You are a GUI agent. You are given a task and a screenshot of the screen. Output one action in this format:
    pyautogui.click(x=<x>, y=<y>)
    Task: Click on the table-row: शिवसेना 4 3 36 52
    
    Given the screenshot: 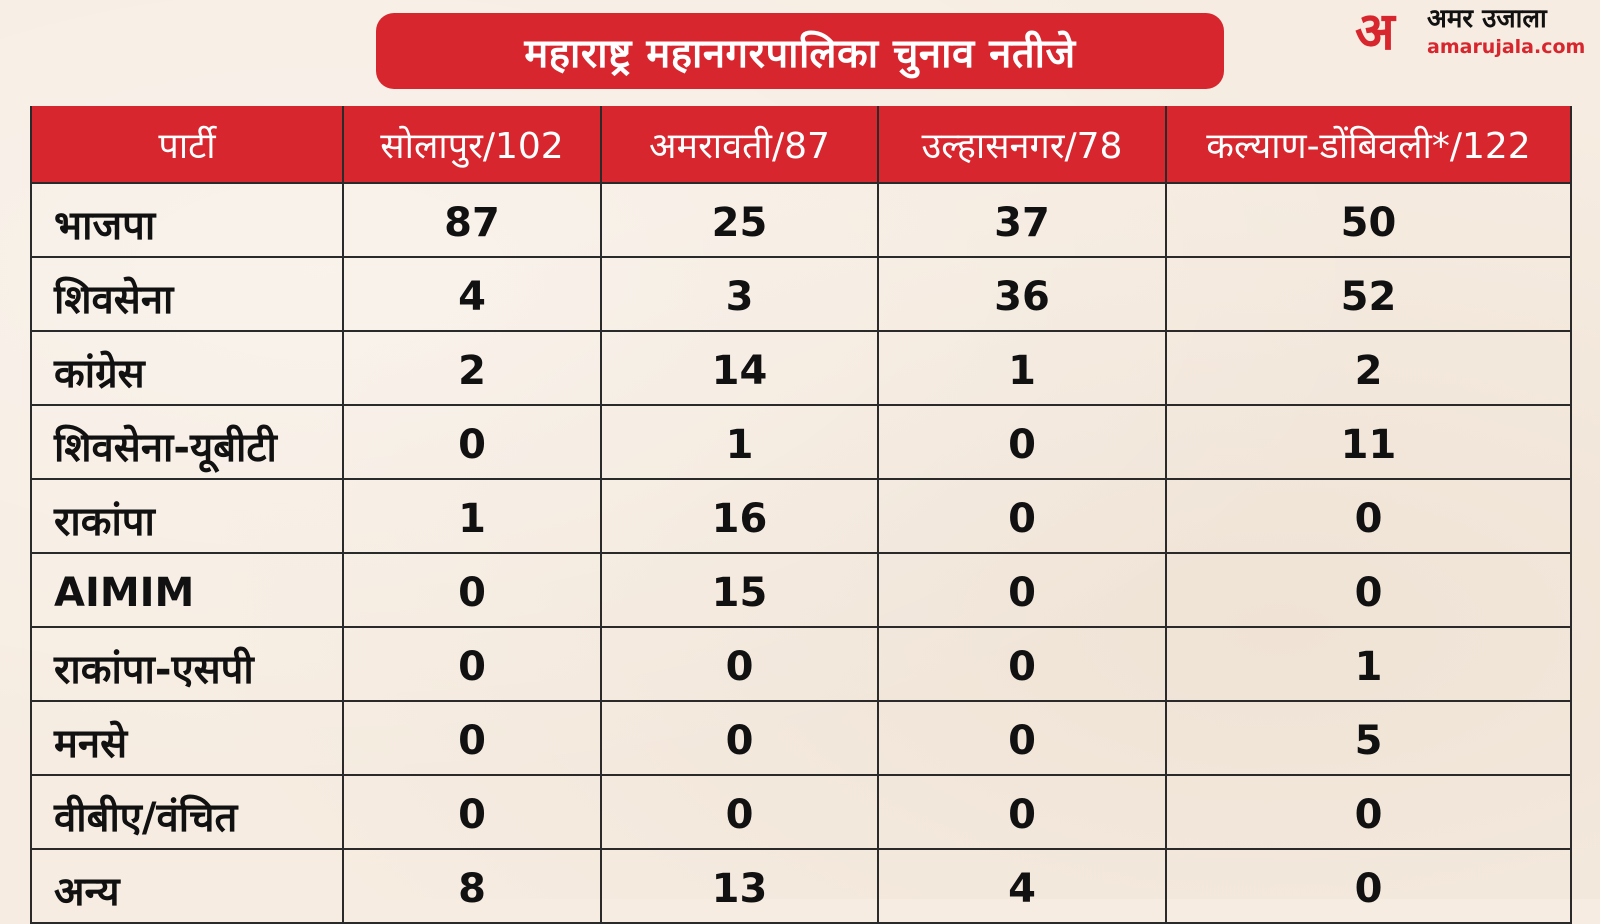 What is the action you would take?
    pyautogui.click(x=801, y=294)
    